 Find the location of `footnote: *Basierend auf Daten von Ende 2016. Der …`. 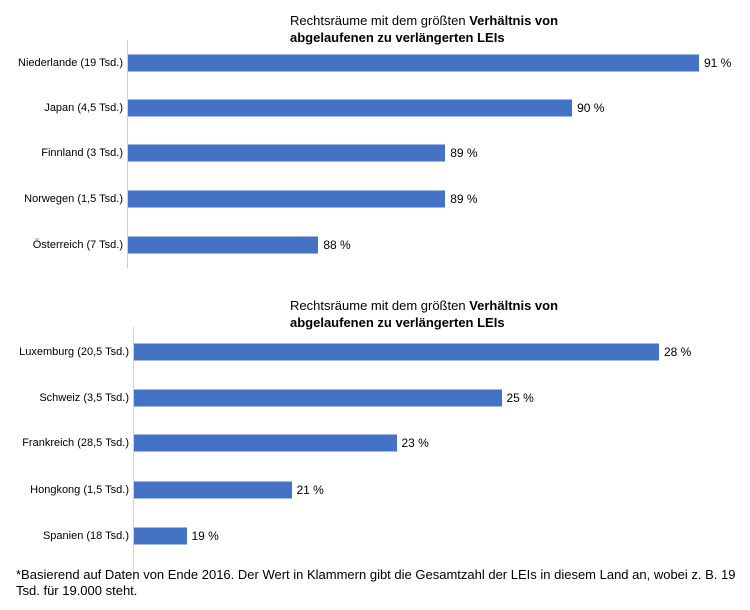

footnote: *Basierend auf Daten von Ende 2016. Der … is located at coordinates (376, 582).